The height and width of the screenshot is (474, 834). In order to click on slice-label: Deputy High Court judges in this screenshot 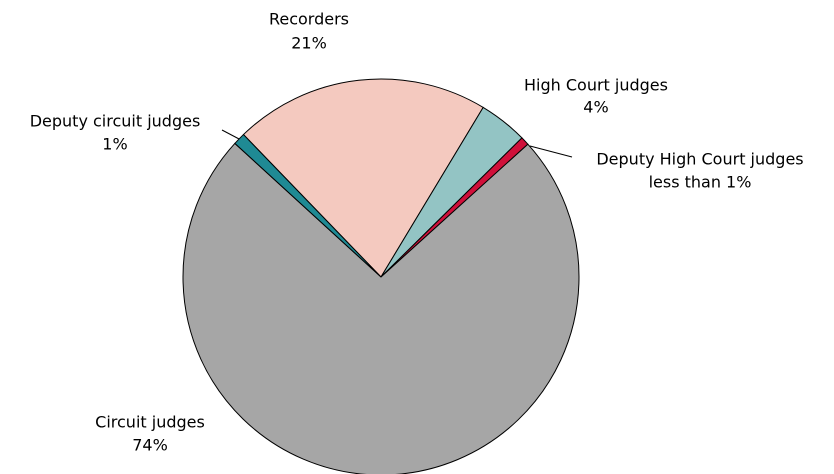, I will do `click(699, 159)`.